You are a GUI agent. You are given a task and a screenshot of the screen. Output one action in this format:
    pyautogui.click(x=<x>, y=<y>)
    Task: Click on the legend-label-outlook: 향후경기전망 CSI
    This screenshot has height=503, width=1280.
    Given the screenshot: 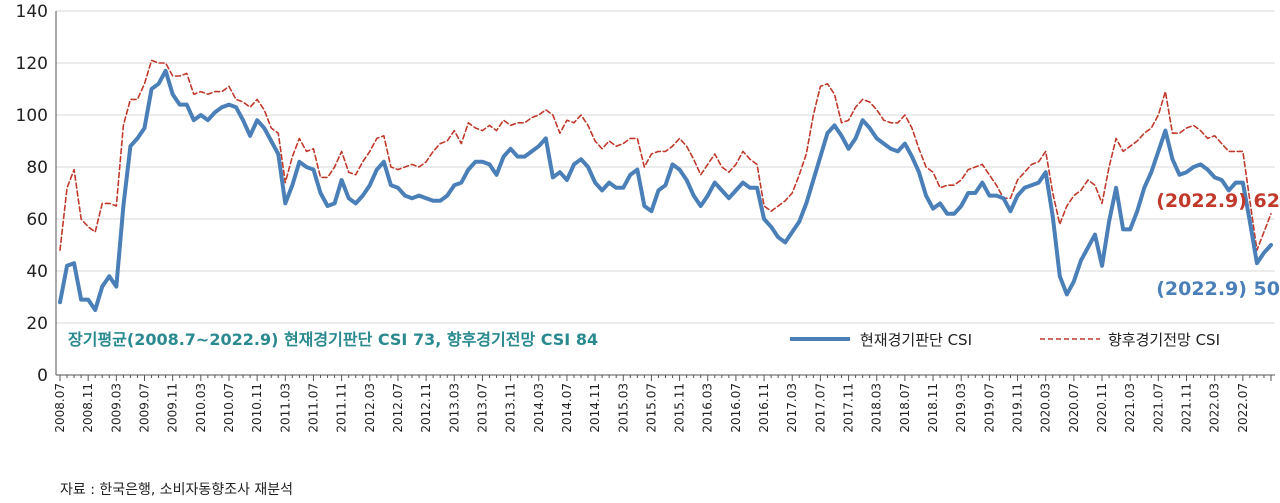 What is the action you would take?
    pyautogui.click(x=1164, y=340)
    